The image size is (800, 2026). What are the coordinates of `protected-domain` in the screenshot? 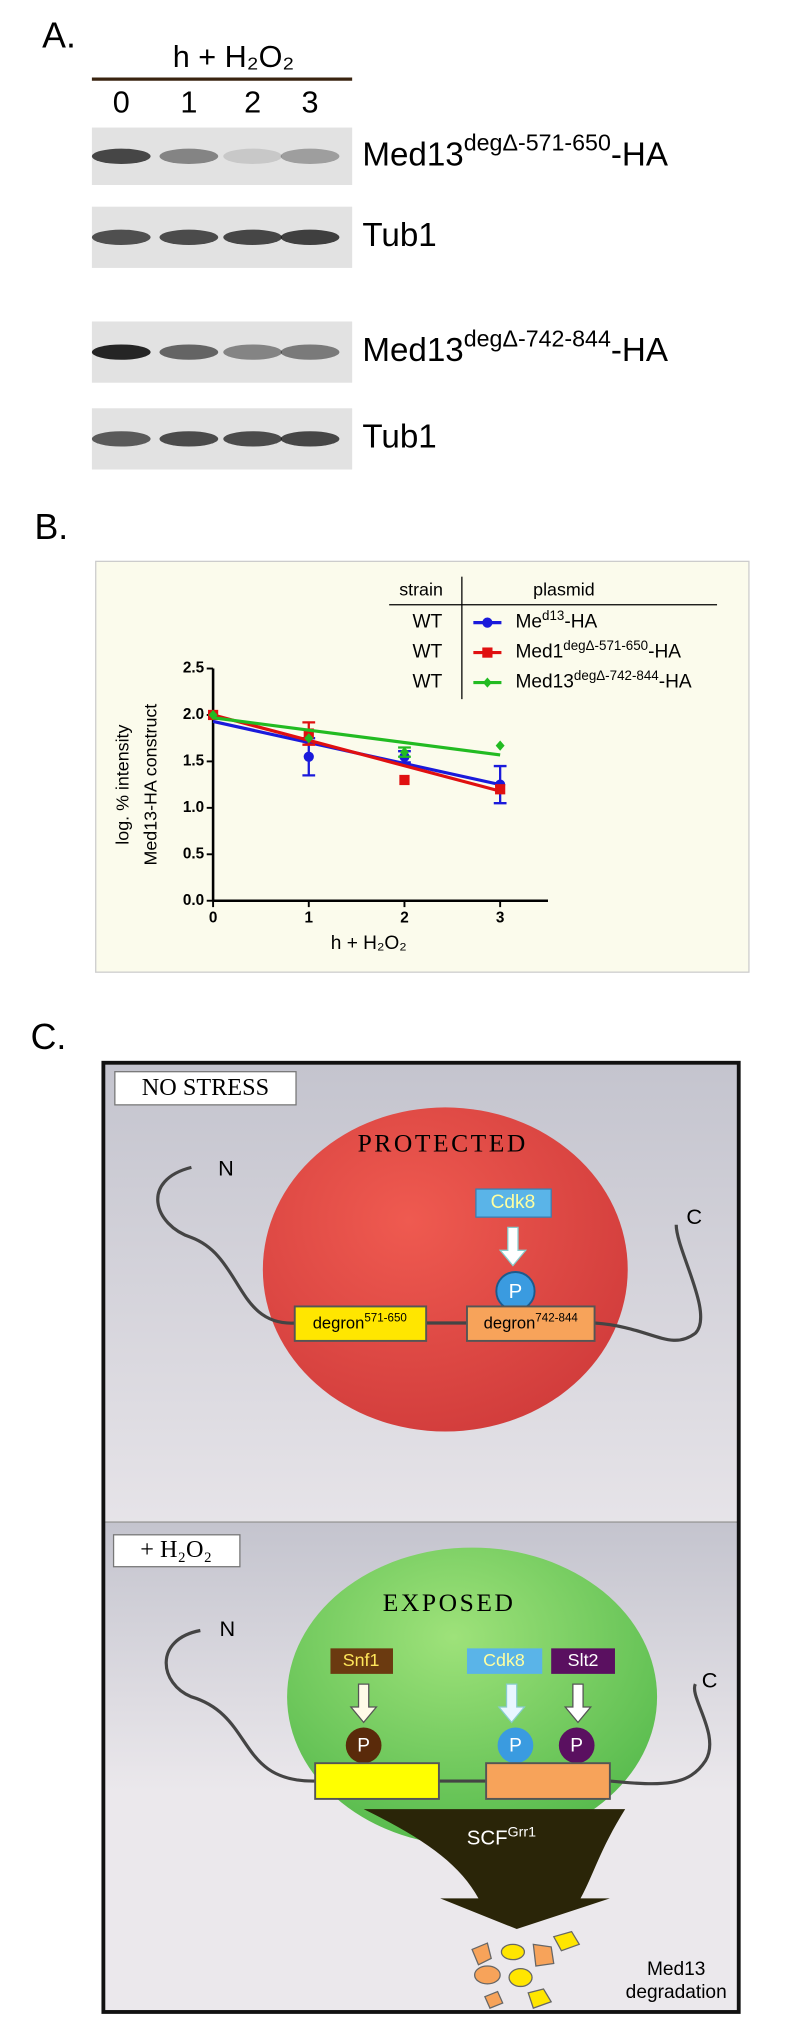 It's located at (445, 1269).